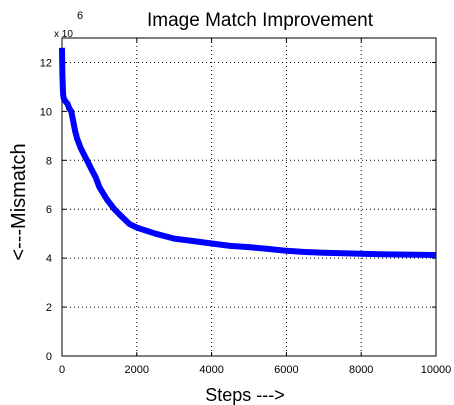 This screenshot has height=405, width=454. I want to click on y-tick-label: 12, so click(46, 63).